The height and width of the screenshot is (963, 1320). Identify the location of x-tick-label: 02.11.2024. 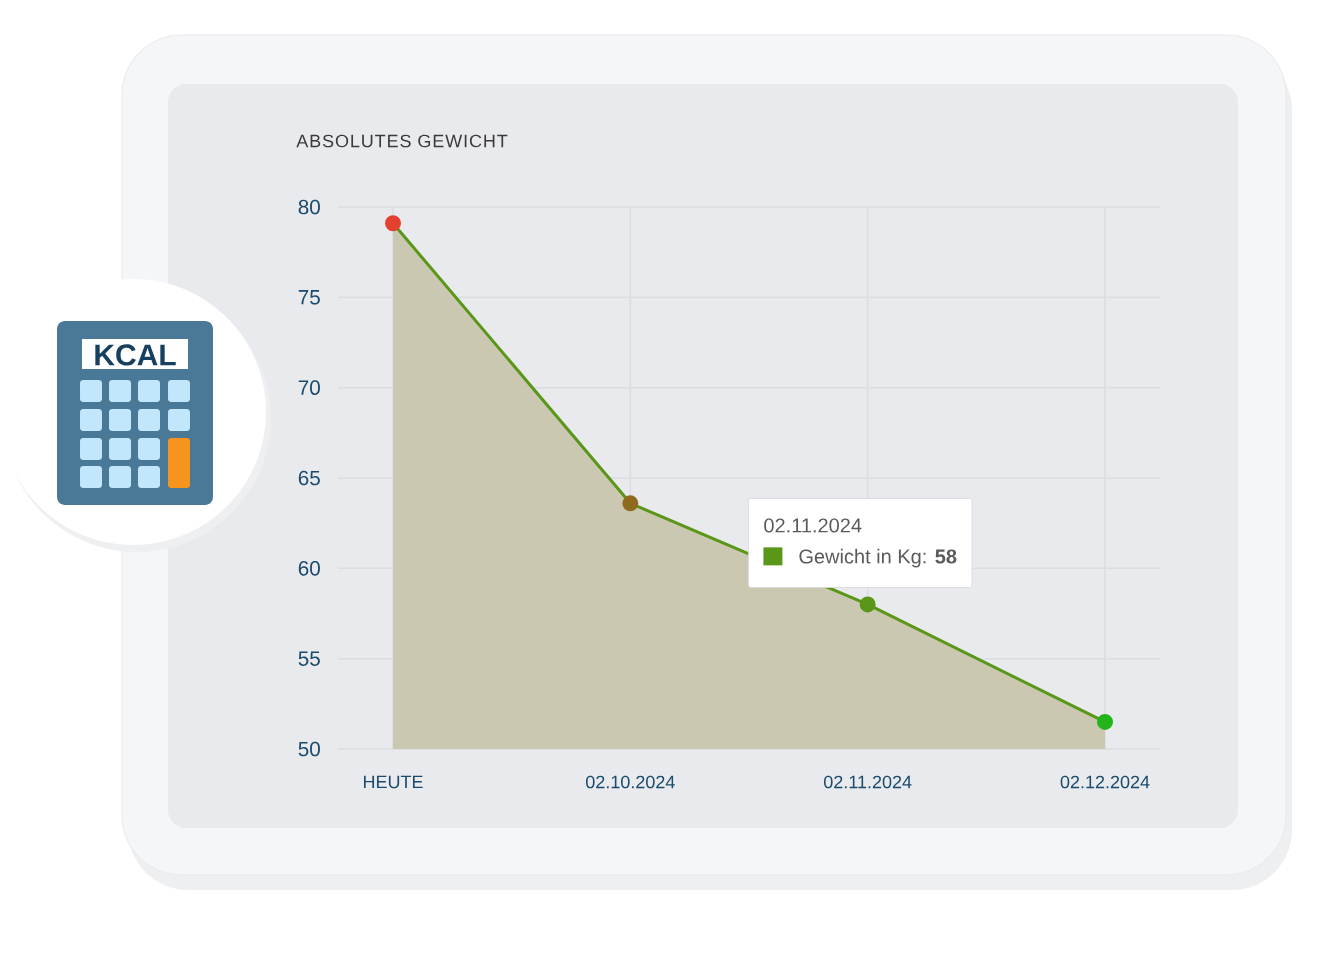
(868, 782).